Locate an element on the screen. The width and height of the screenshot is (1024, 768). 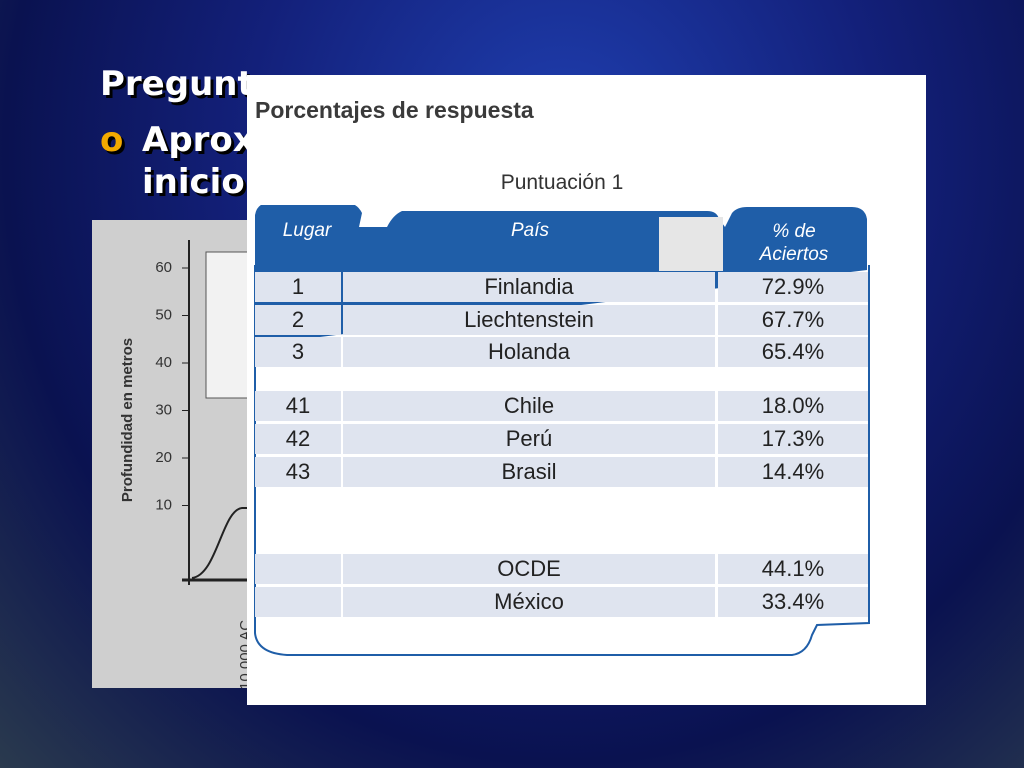
y-tick-label: 50 is located at coordinates (163, 314).